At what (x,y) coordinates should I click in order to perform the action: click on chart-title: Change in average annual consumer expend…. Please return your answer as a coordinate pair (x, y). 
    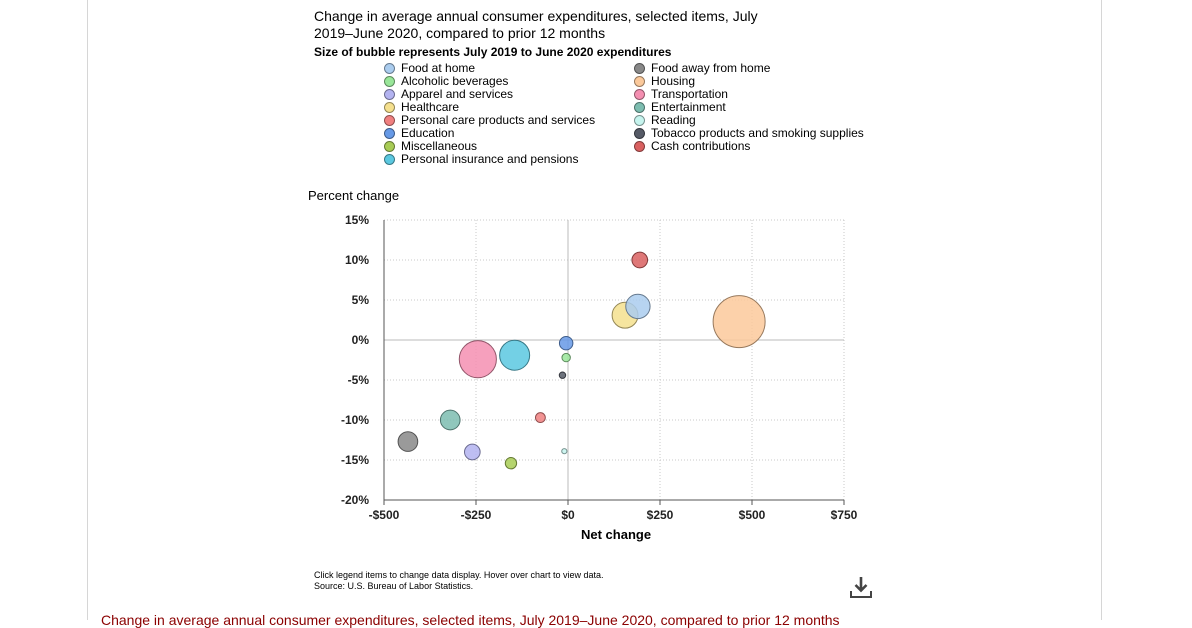
    Looking at the image, I should click on (536, 24).